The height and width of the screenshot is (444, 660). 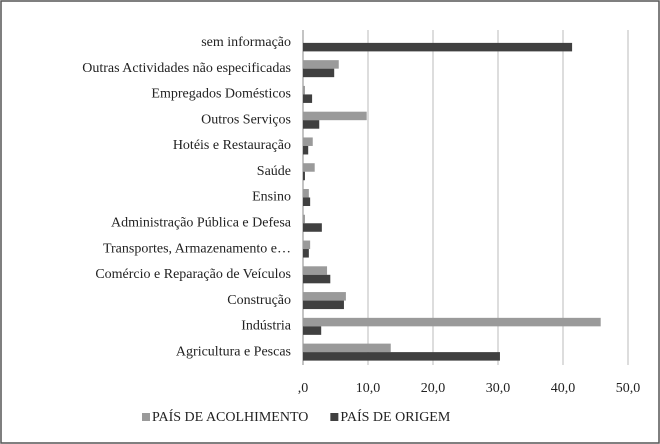 What do you see at coordinates (246, 119) in the screenshot?
I see `y-tick-label: Outros Serviços` at bounding box center [246, 119].